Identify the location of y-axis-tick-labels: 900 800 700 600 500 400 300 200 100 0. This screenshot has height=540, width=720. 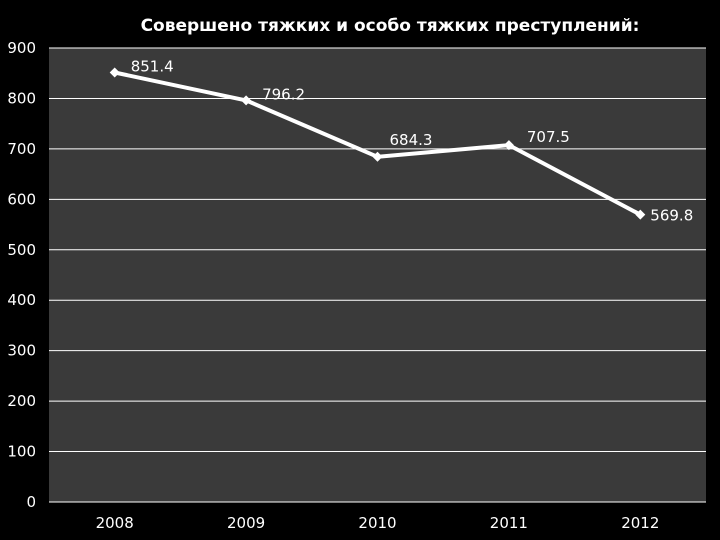
(21, 275).